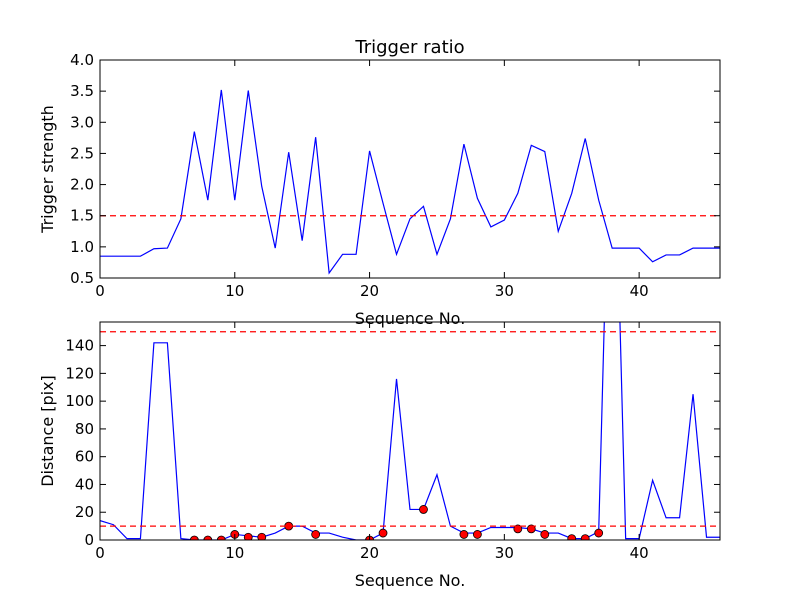  Describe the element at coordinates (84, 484) in the screenshot. I see `y-tick-label: 40` at that location.